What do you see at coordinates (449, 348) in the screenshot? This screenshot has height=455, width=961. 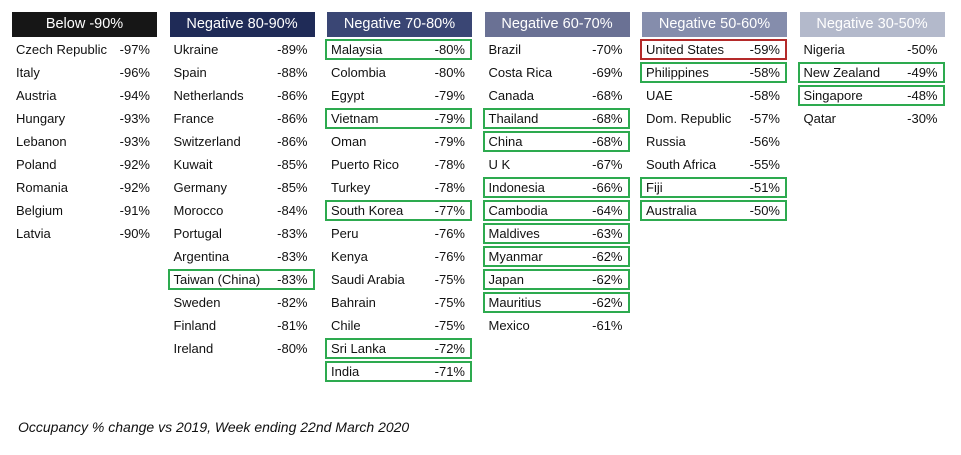 I see `change-value: -72%` at bounding box center [449, 348].